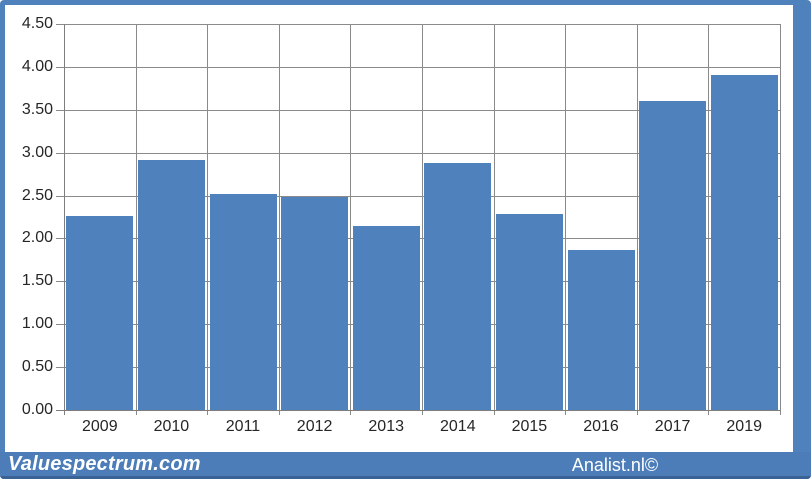  What do you see at coordinates (314, 426) in the screenshot?
I see `x-axis-label-2012: 2012` at bounding box center [314, 426].